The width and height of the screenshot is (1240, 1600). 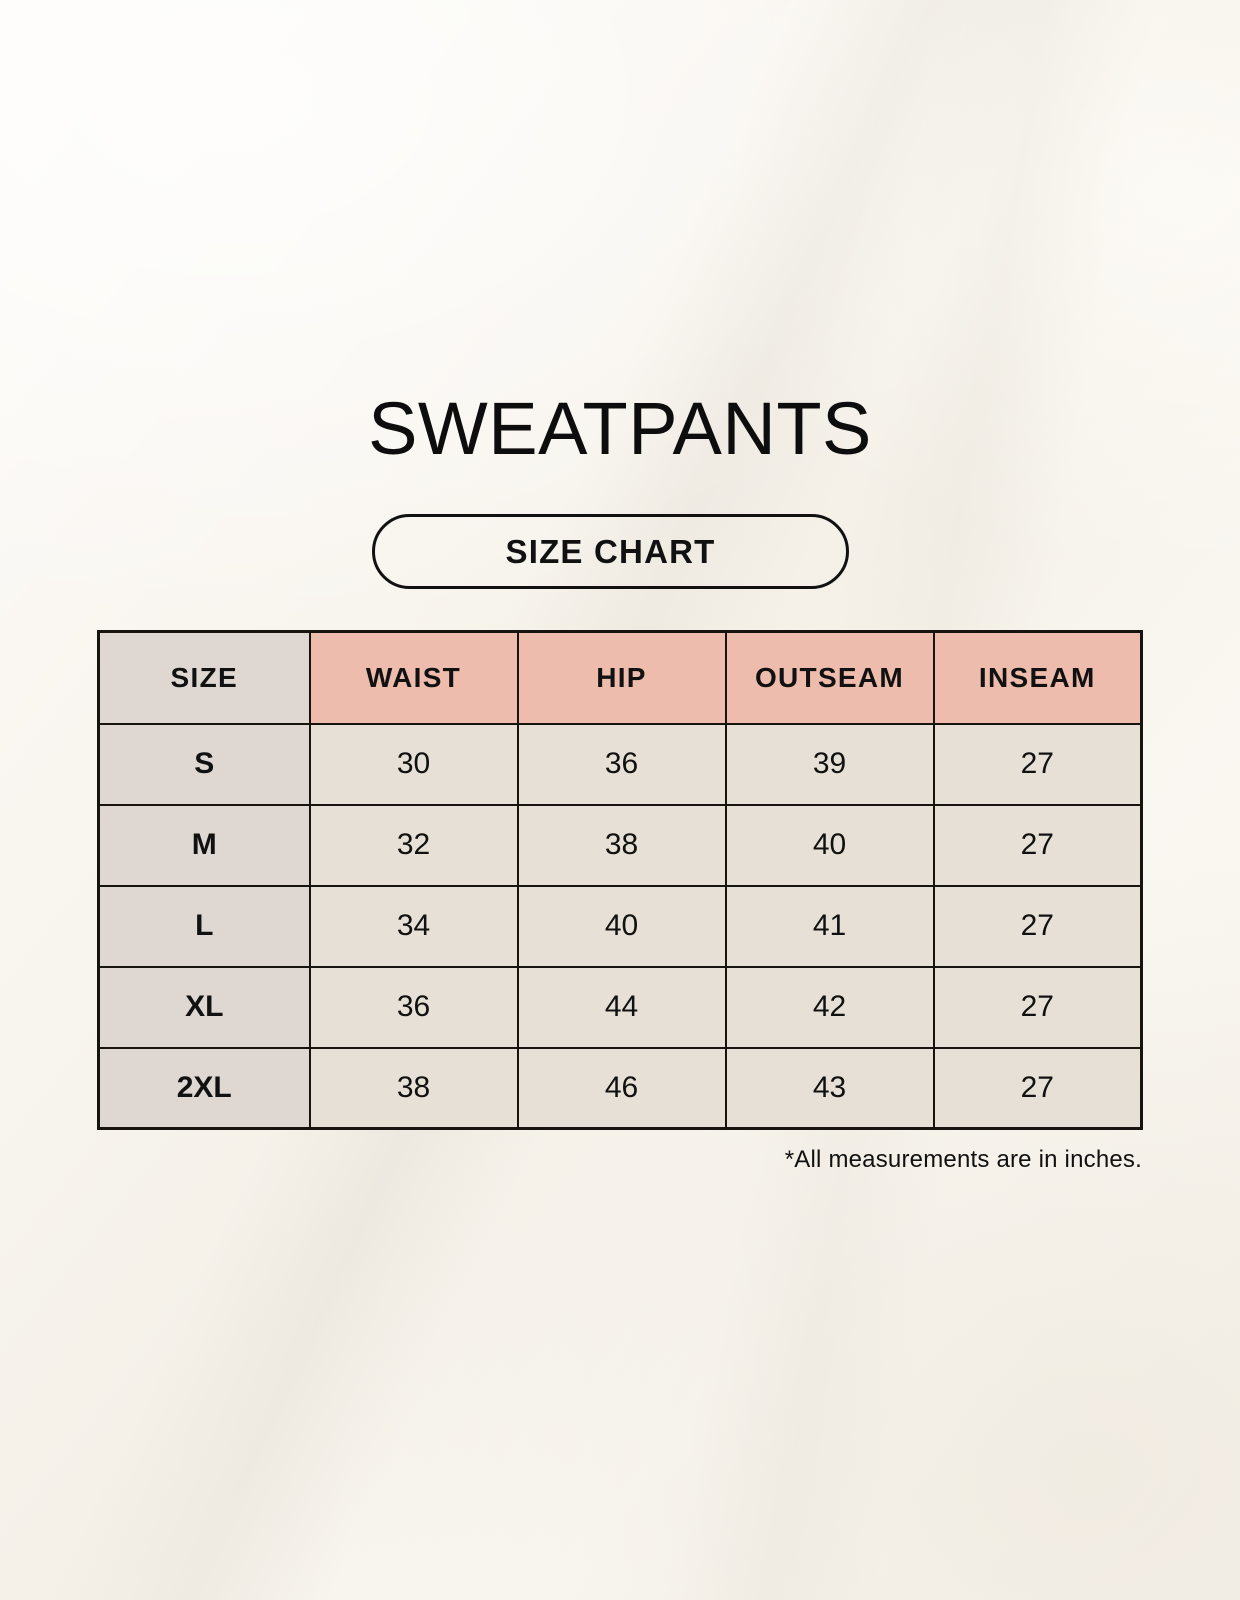 I want to click on cell-hip: 36, so click(x=621, y=764).